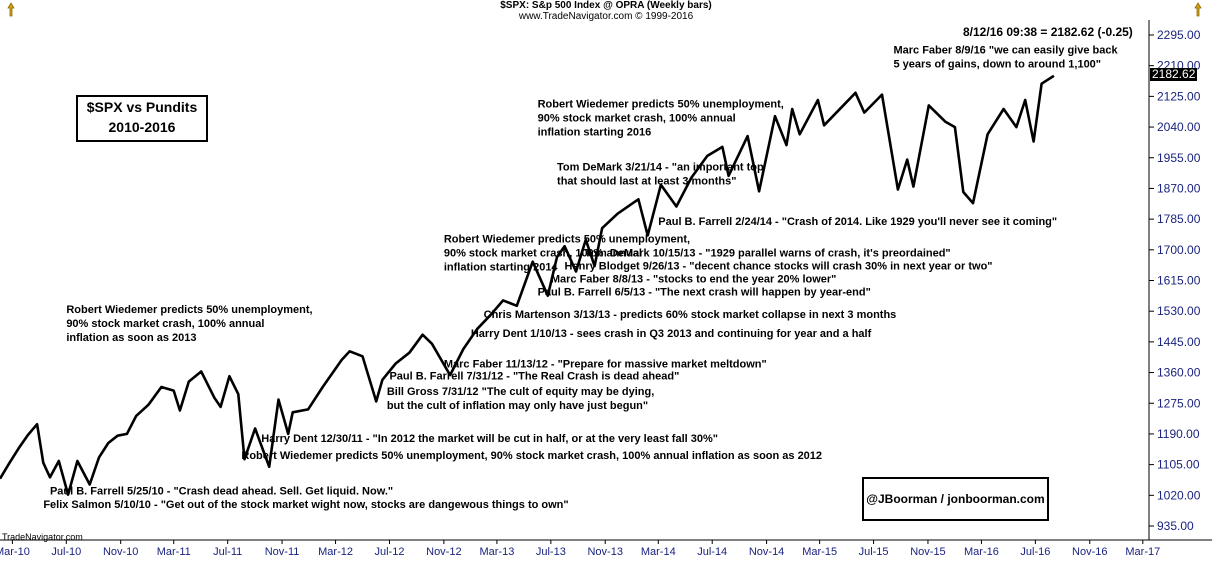  Describe the element at coordinates (1179, 188) in the screenshot. I see `y-tick-label: 1870.00` at that location.